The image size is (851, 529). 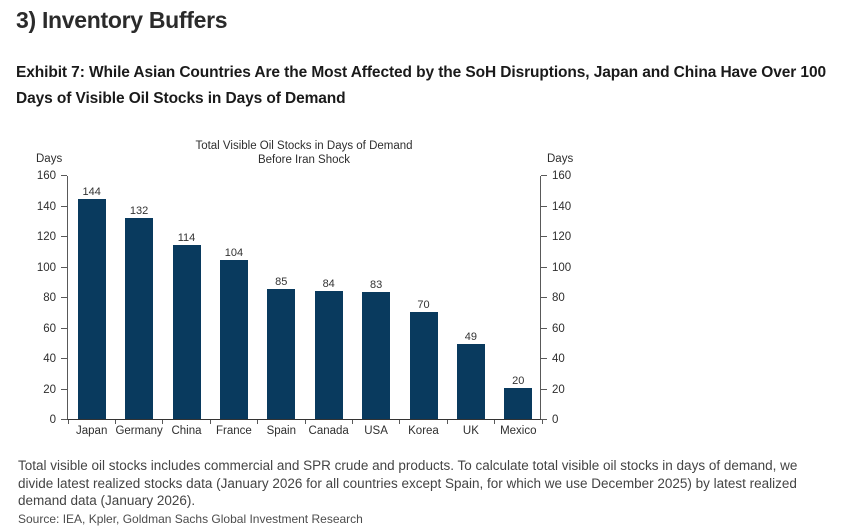 I want to click on bar-korea, so click(x=423, y=365).